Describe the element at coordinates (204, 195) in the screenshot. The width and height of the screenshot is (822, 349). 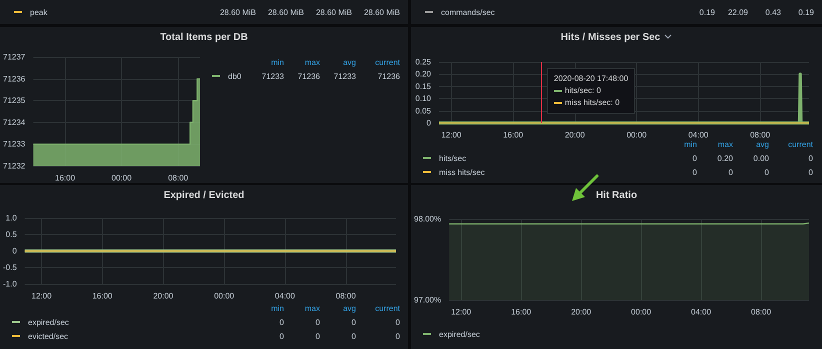
I see `chart-title: Expired / Evicted` at that location.